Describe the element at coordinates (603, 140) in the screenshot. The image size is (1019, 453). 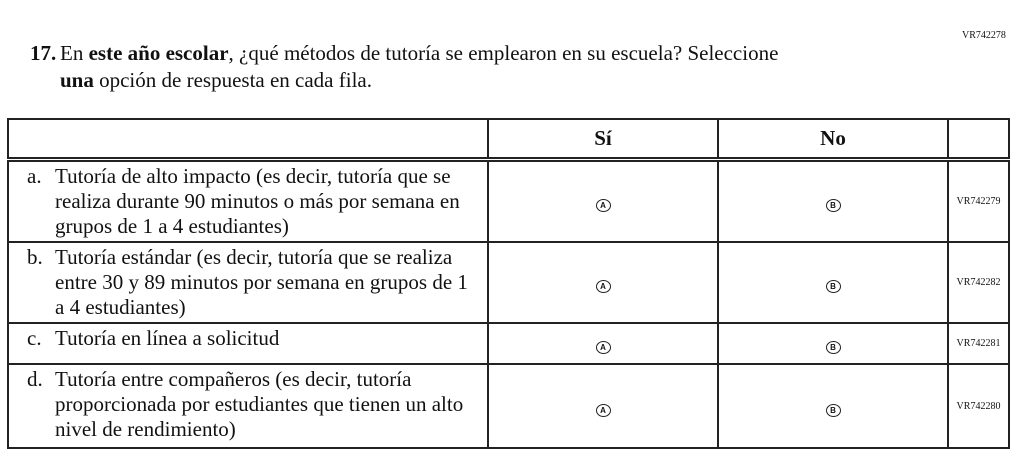
I see `header-yes: Sí` at that location.